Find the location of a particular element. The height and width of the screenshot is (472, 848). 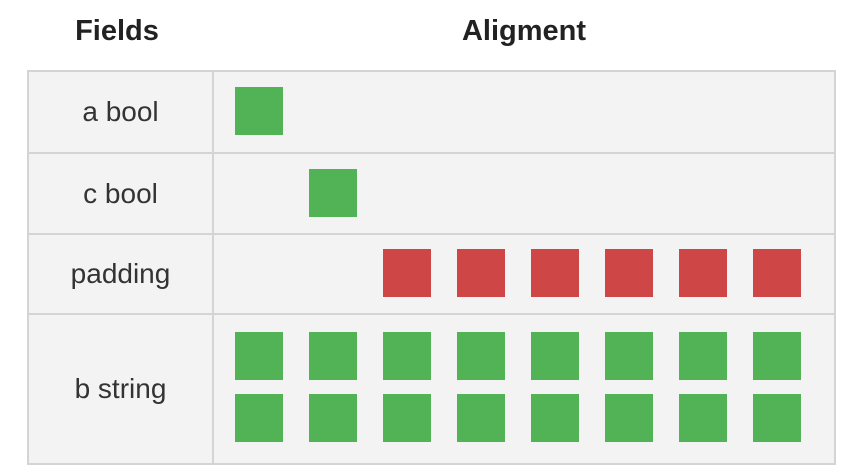

row-label: b string is located at coordinates (121, 389).